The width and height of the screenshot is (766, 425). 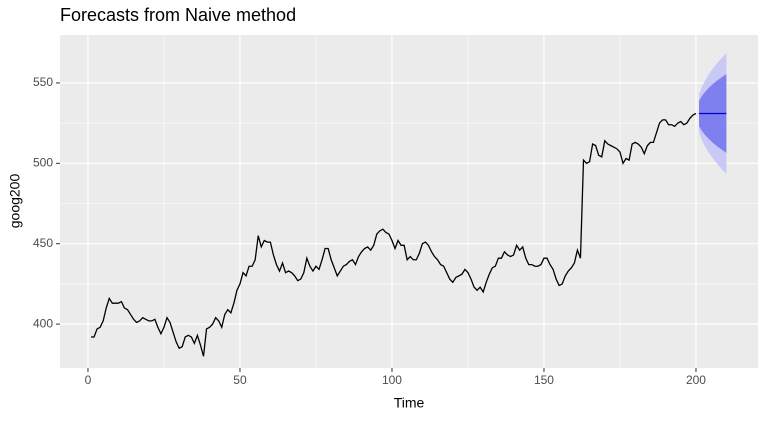 I want to click on x-tick-label: 200, so click(x=696, y=380).